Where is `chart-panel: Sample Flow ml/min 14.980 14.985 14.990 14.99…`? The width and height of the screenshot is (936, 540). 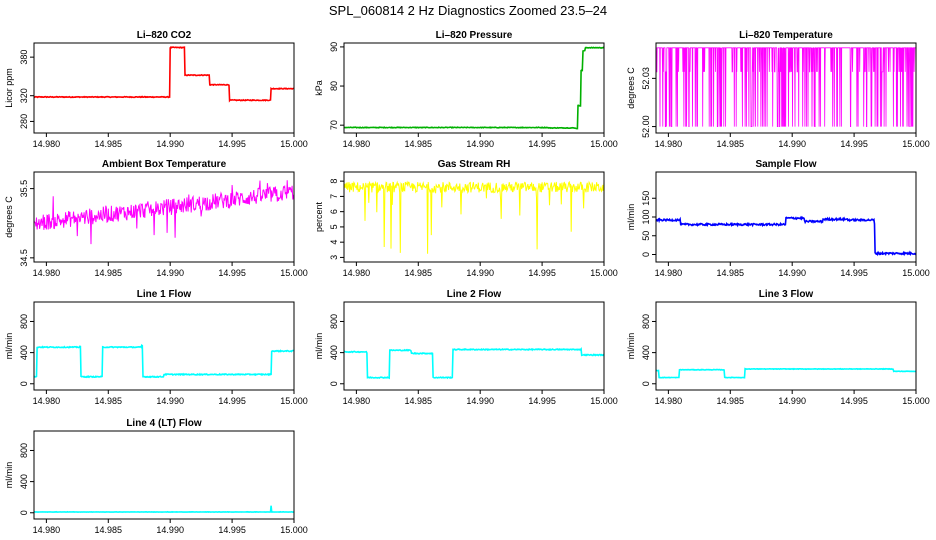
chart-panel: Sample Flow ml/min 14.980 14.985 14.990 14.99… is located at coordinates (778, 218).